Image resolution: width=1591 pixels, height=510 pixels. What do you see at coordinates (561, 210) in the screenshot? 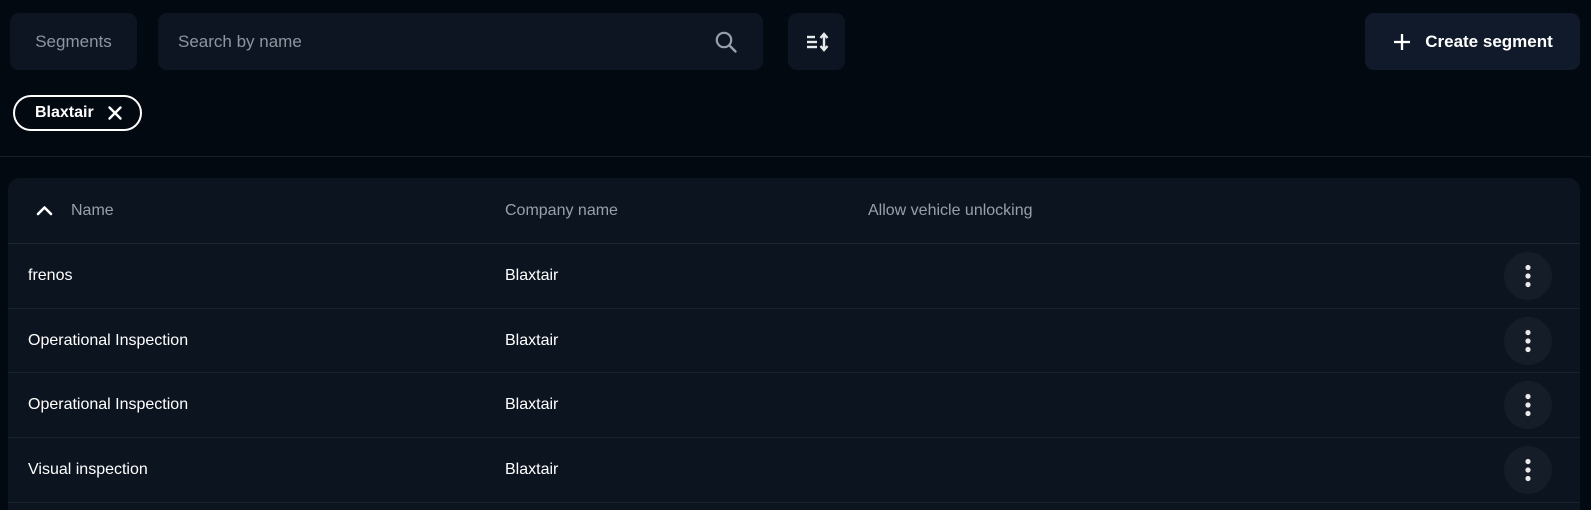
I see `column-header-company: Company name` at bounding box center [561, 210].